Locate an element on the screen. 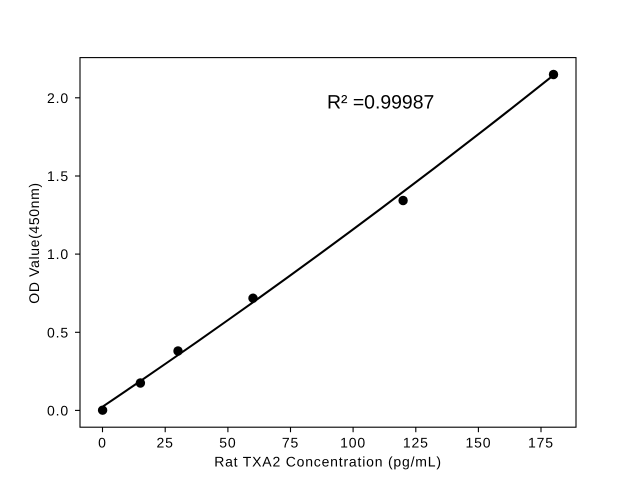 This screenshot has width=640, height=480. svg-text: 2.0 is located at coordinates (58, 98).